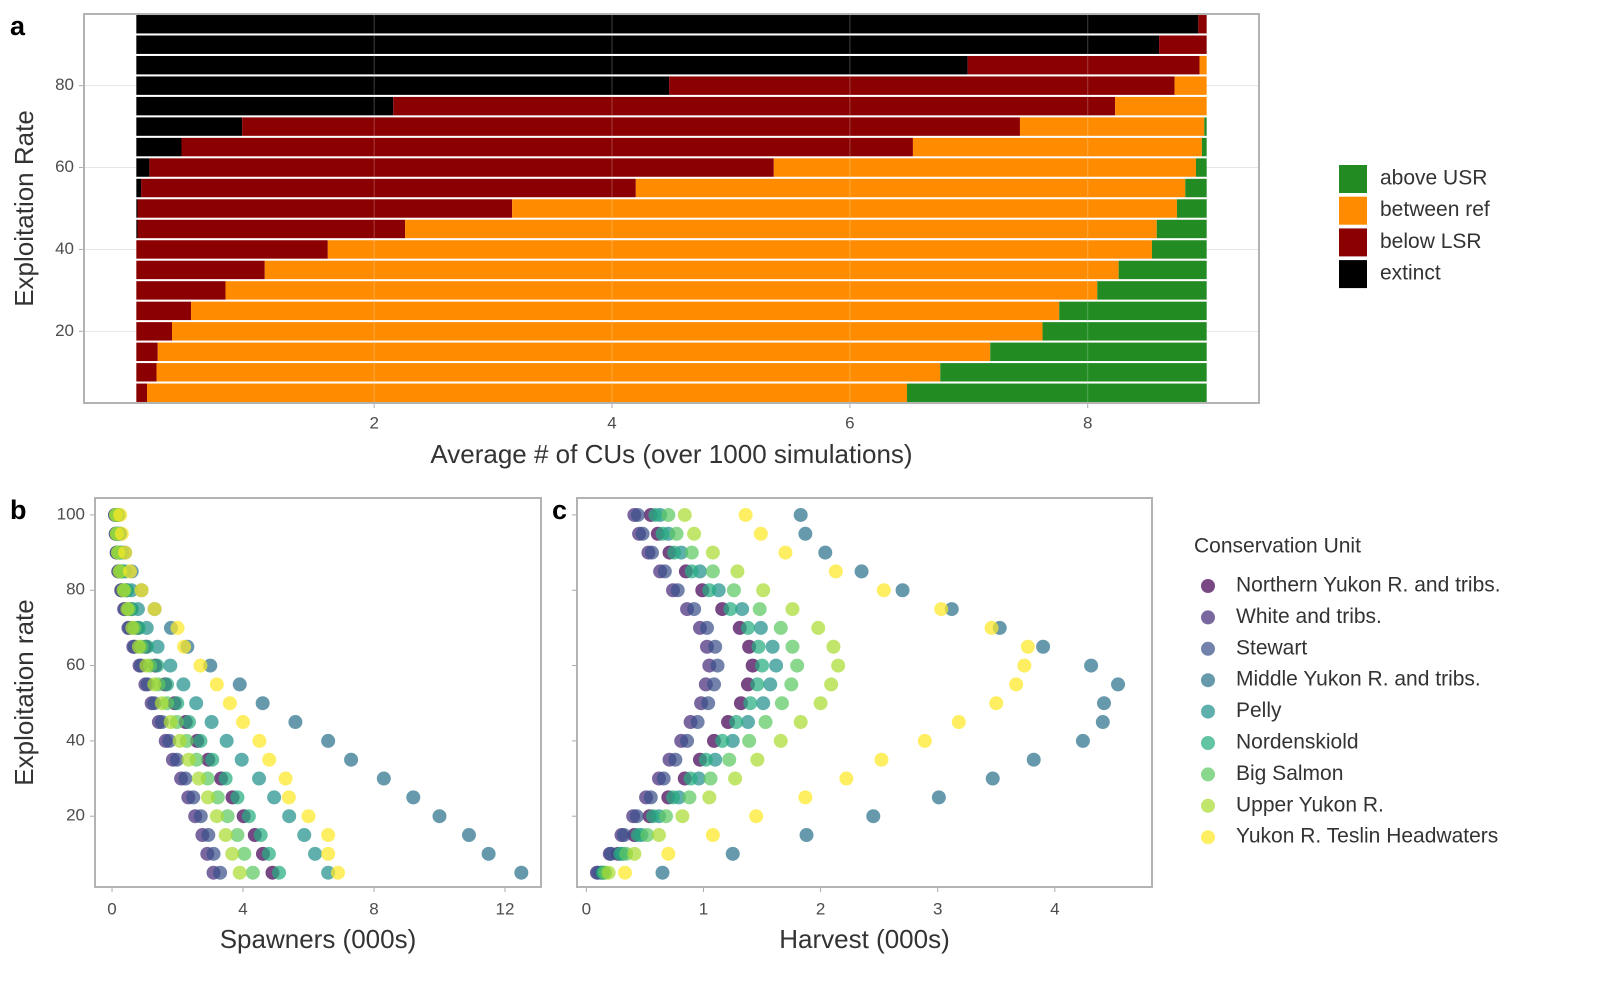 The height and width of the screenshot is (1001, 1620). I want to click on y-axis-title: Exploitation Rate, so click(24, 208).